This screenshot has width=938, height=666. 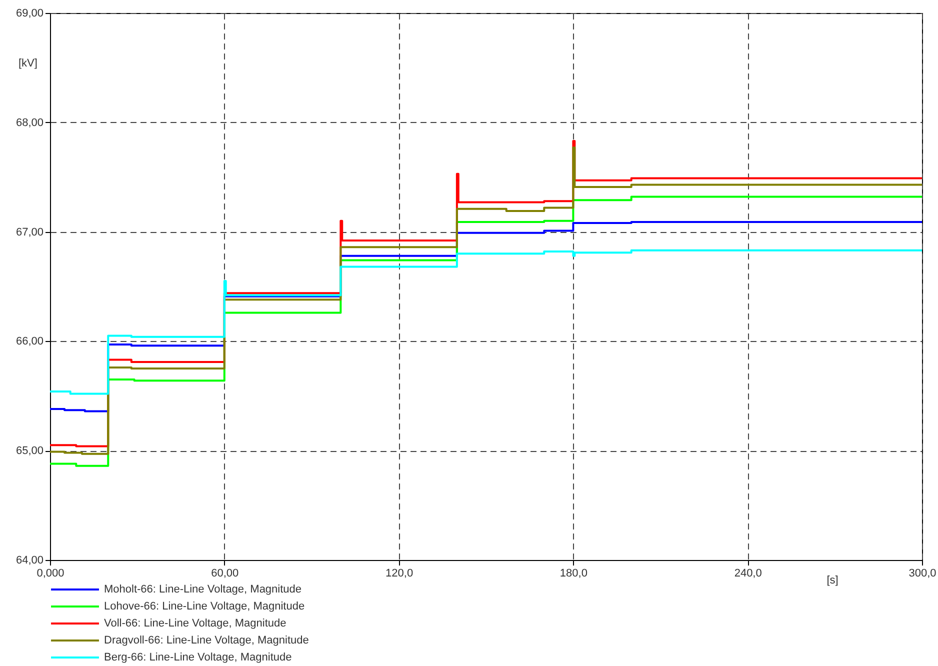 I want to click on y-axis-title: [kV], so click(x=28, y=64).